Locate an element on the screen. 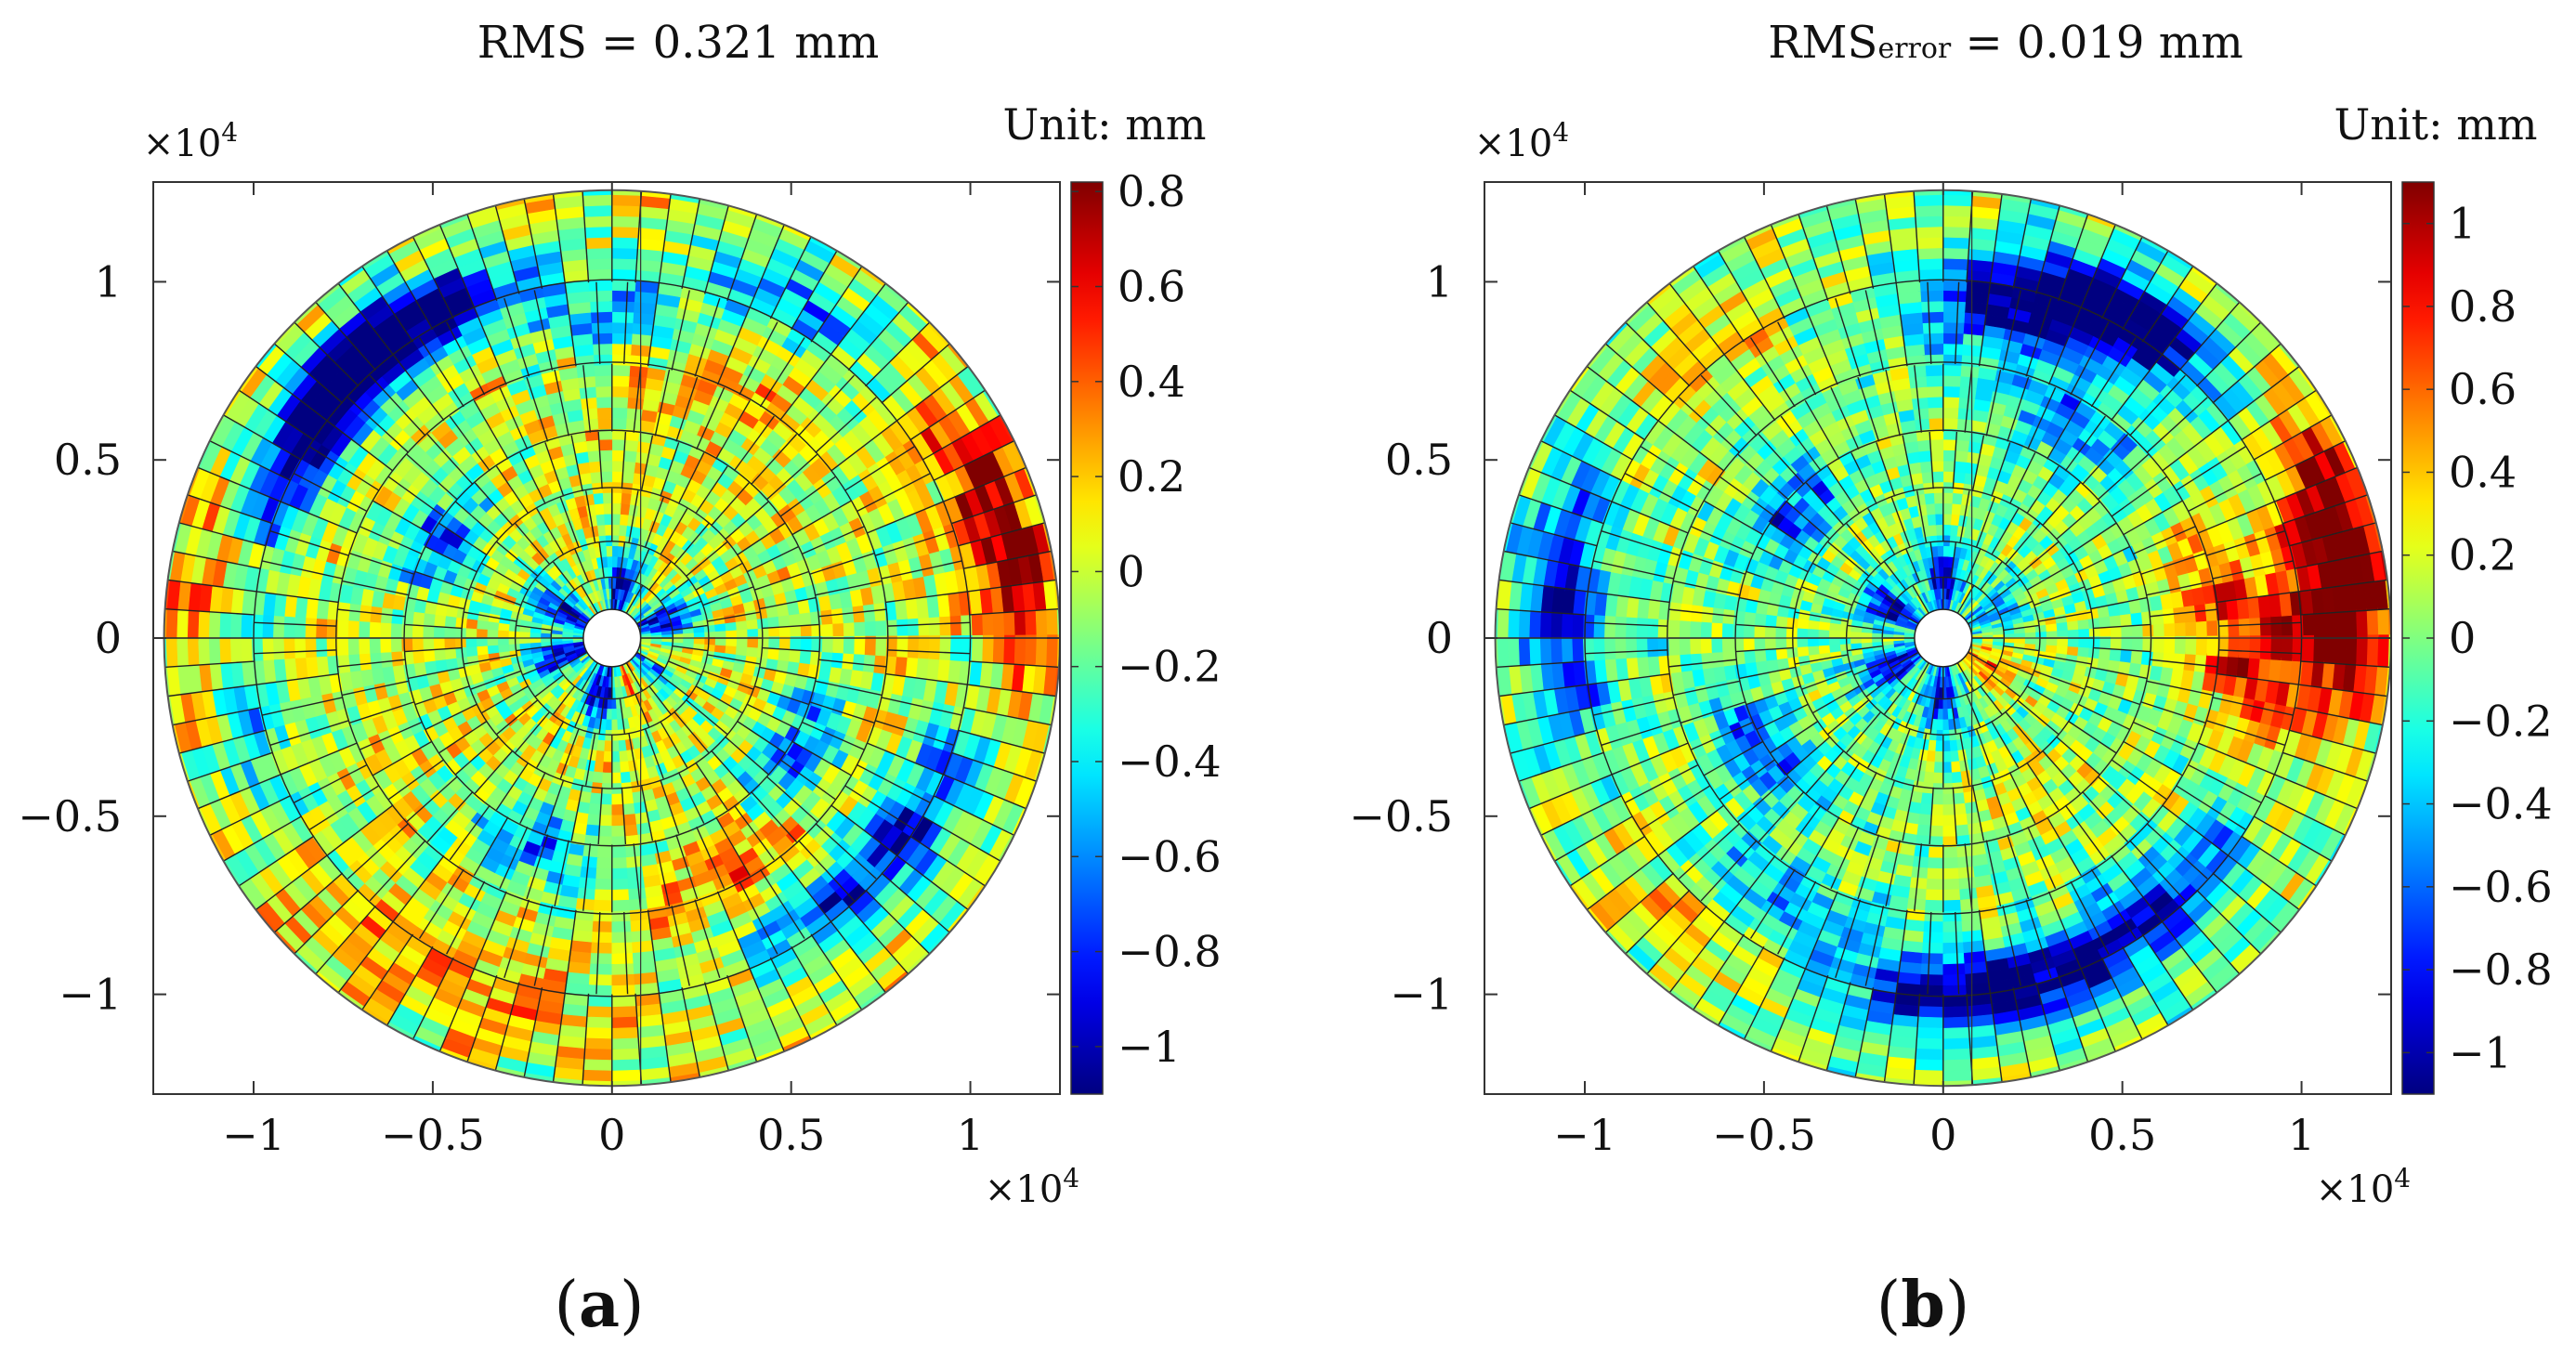 This screenshot has height=1369, width=2576. center-hole is located at coordinates (612, 638).